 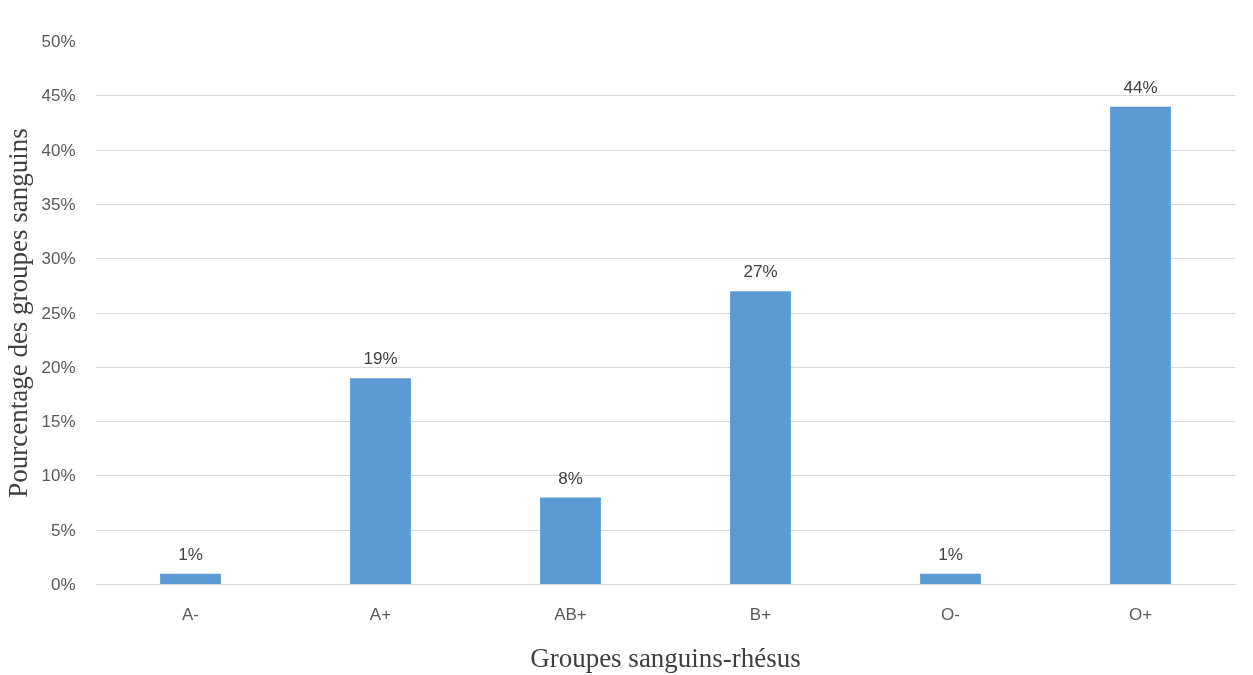 I want to click on x-tick-label: O-, so click(x=950, y=614).